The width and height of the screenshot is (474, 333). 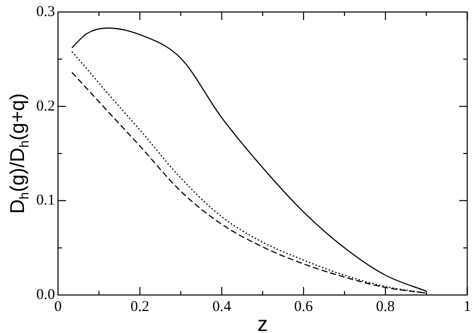 What do you see at coordinates (45, 106) in the screenshot?
I see `y-tick-label: 0.2` at bounding box center [45, 106].